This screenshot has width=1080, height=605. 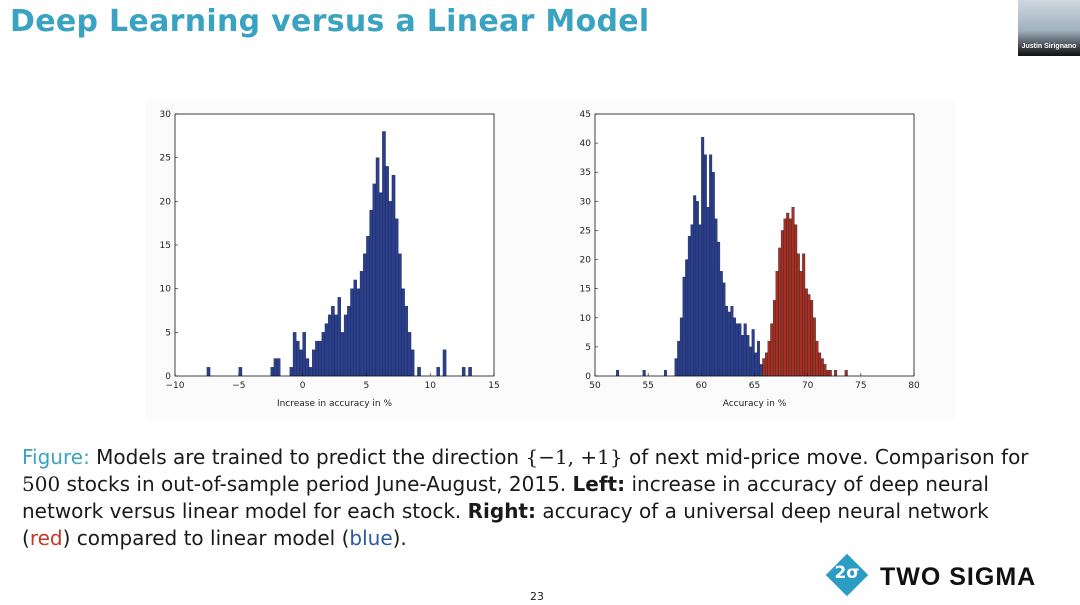 What do you see at coordinates (399, 538) in the screenshot?
I see `caption-text-7: ).` at bounding box center [399, 538].